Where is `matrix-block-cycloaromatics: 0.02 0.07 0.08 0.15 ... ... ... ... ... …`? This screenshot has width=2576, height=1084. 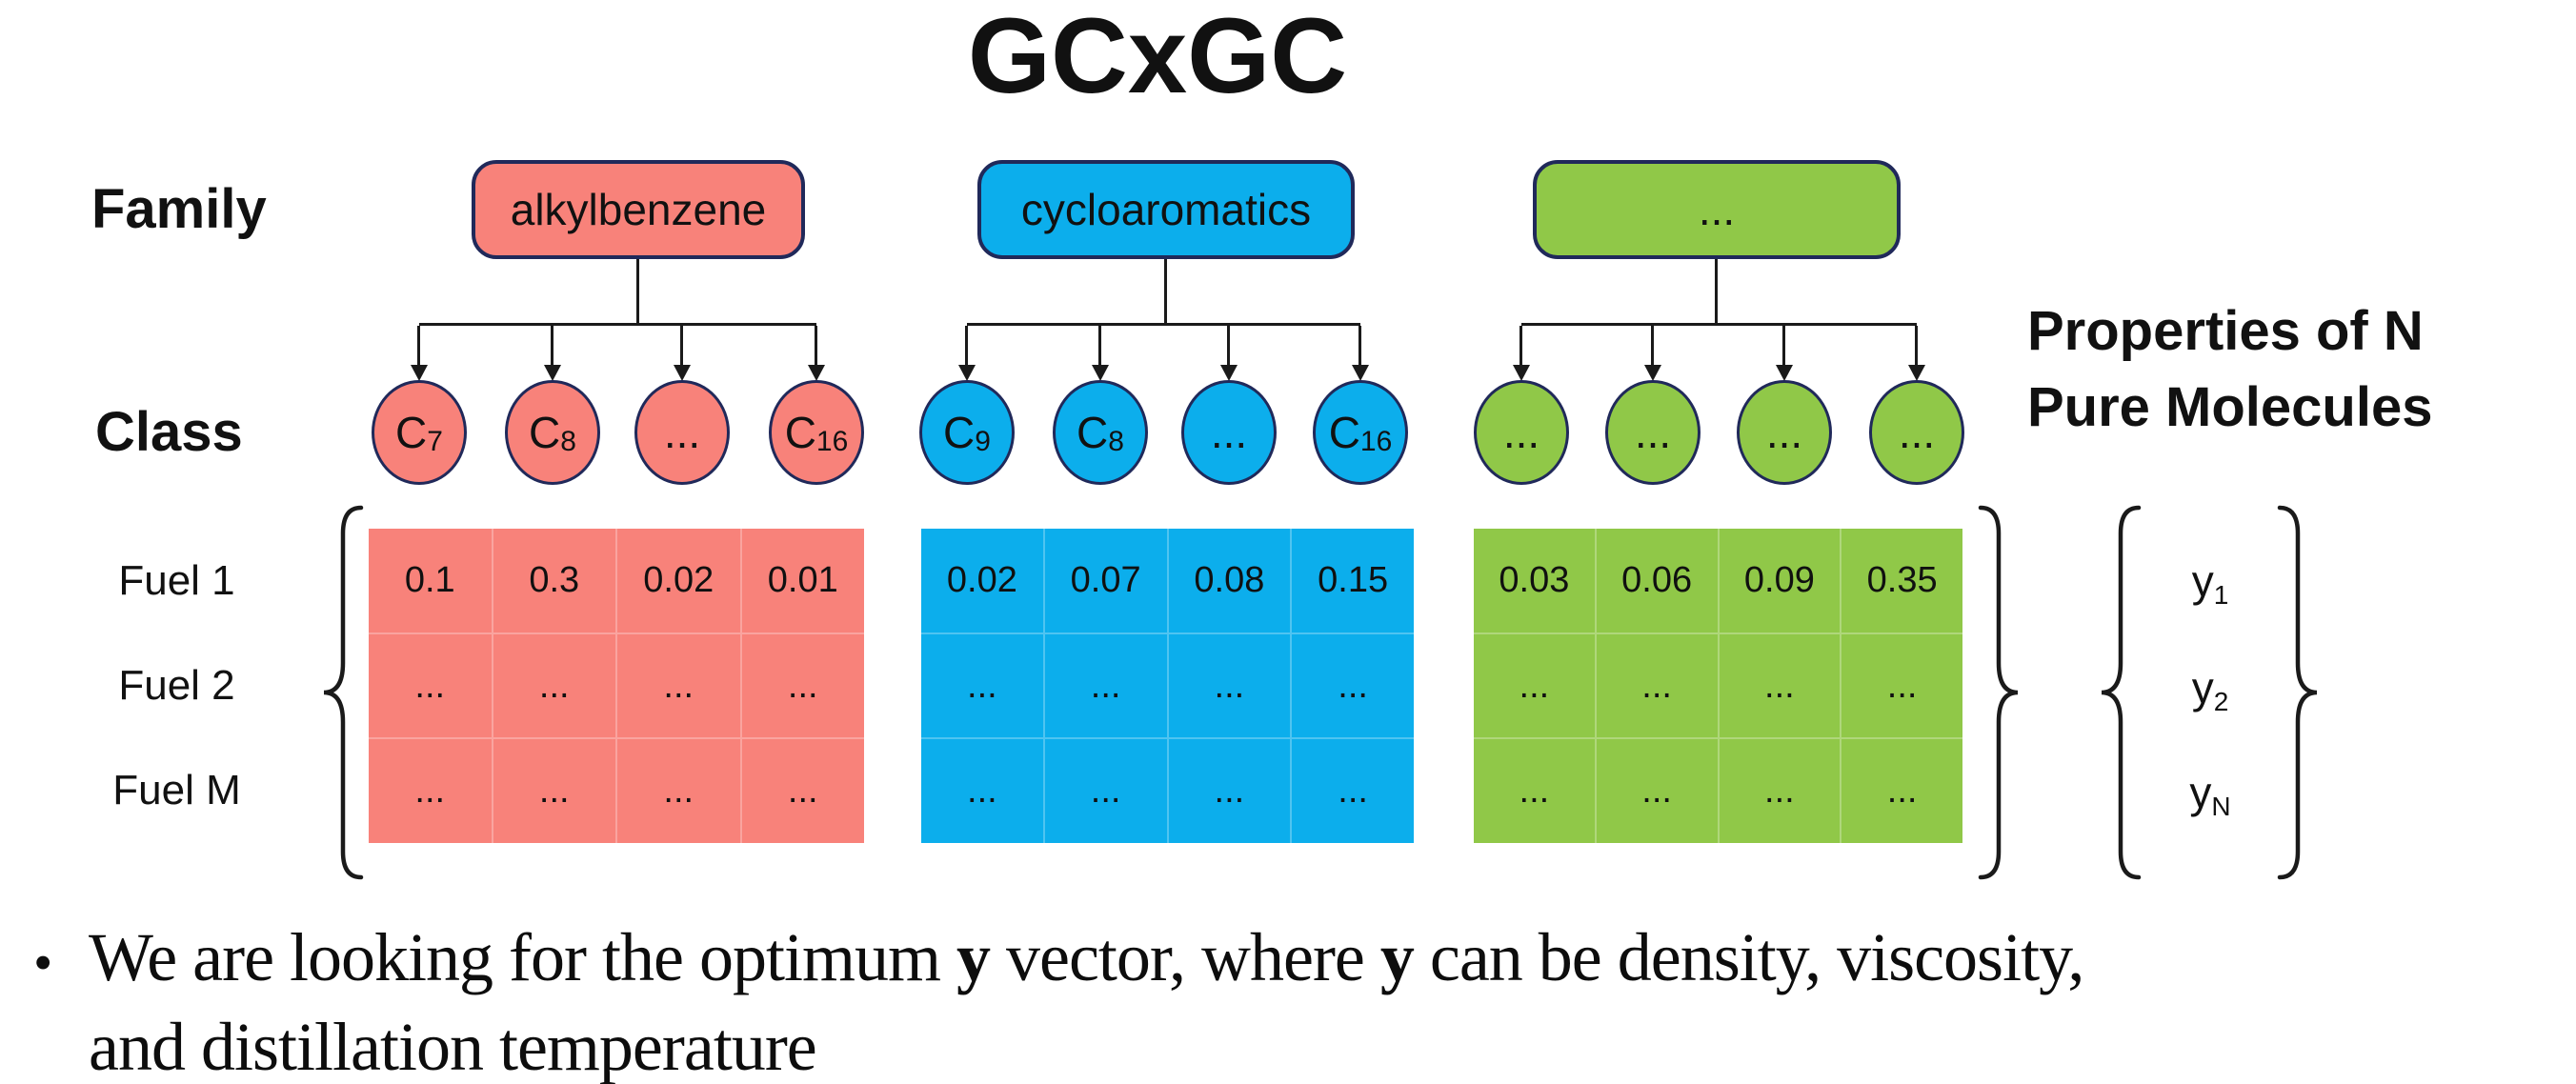
matrix-block-cycloaromatics: 0.02 0.07 0.08 0.15 ... ... ... ... ... … is located at coordinates (1168, 686).